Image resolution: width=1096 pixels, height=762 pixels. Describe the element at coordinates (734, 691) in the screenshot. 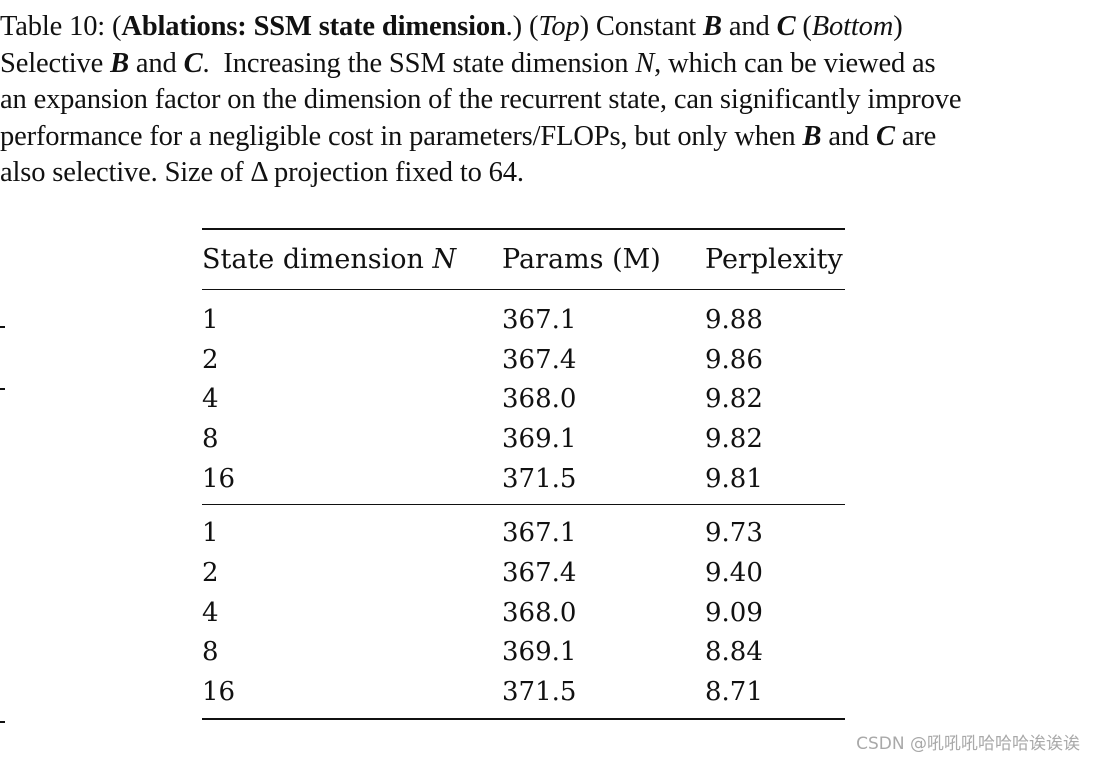

I see `cell-perplexity: 8.71` at that location.